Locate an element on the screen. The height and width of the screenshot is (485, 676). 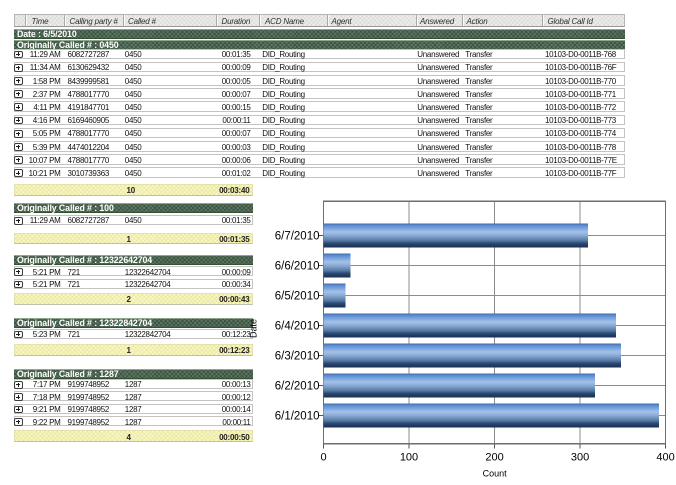
svg-text: 6/2/2010 is located at coordinates (297, 386).